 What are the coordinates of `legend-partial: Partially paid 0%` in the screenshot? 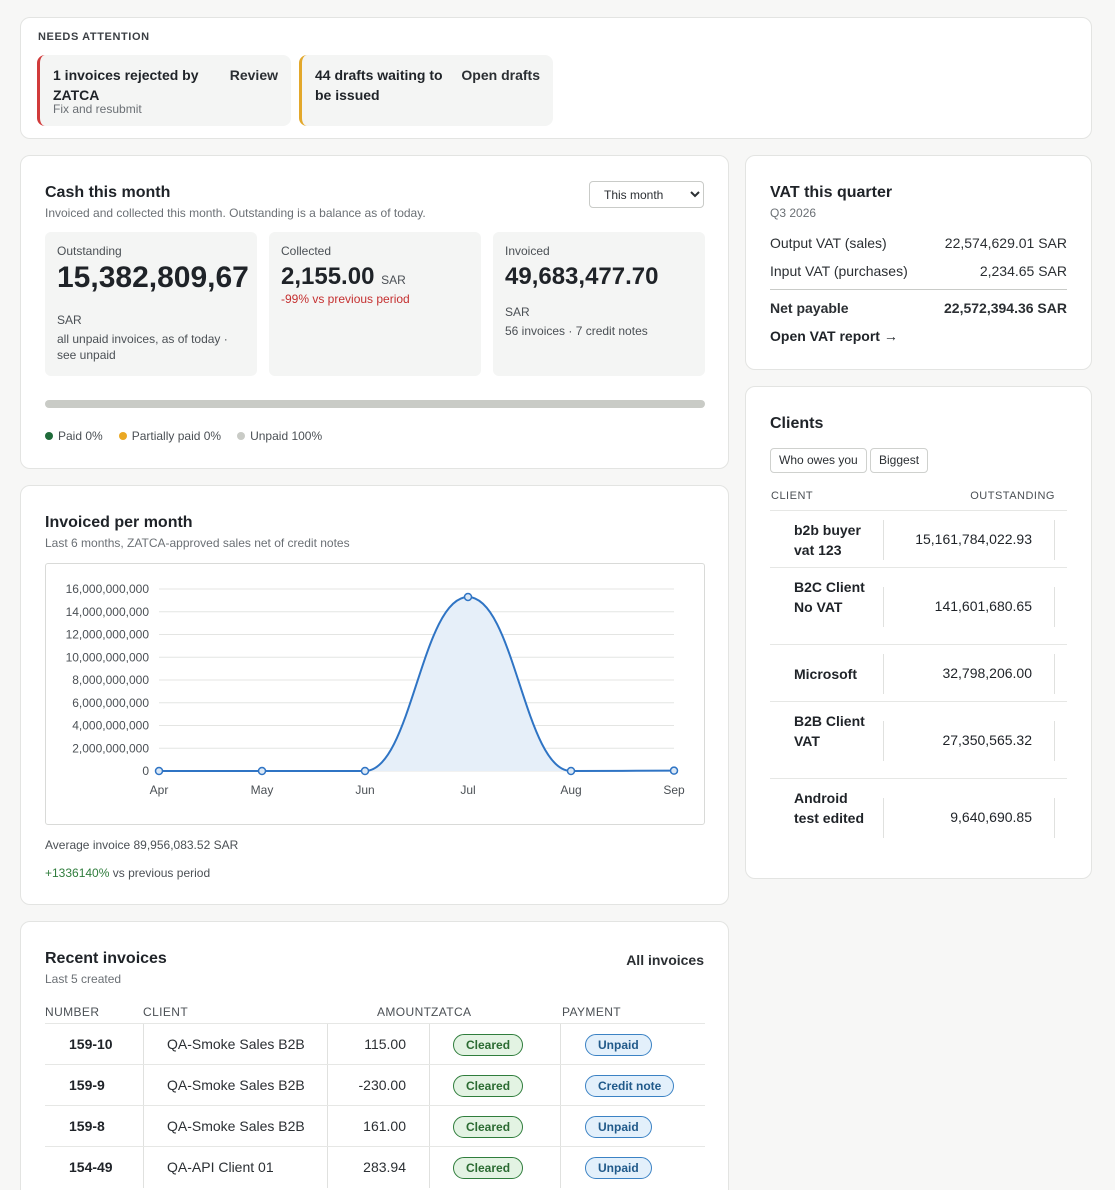 It's located at (169, 436).